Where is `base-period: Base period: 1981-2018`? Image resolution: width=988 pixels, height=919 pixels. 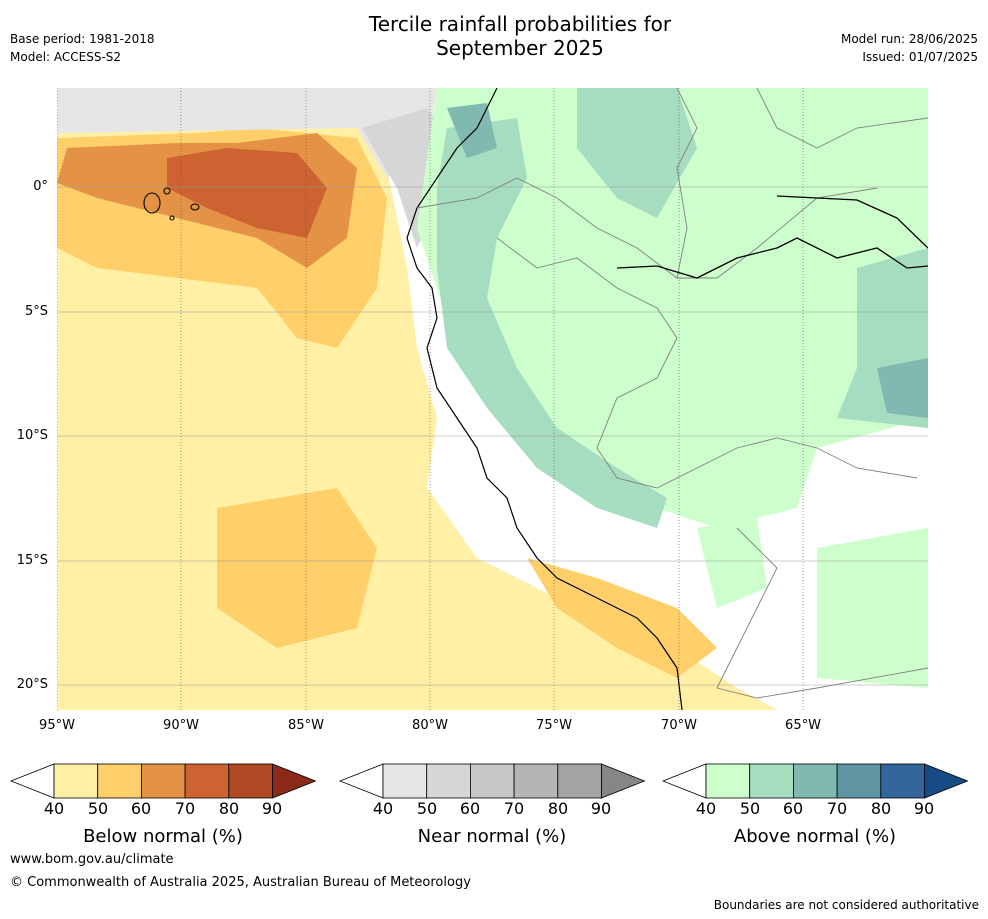
base-period: Base period: 1981-2018 is located at coordinates (82, 39).